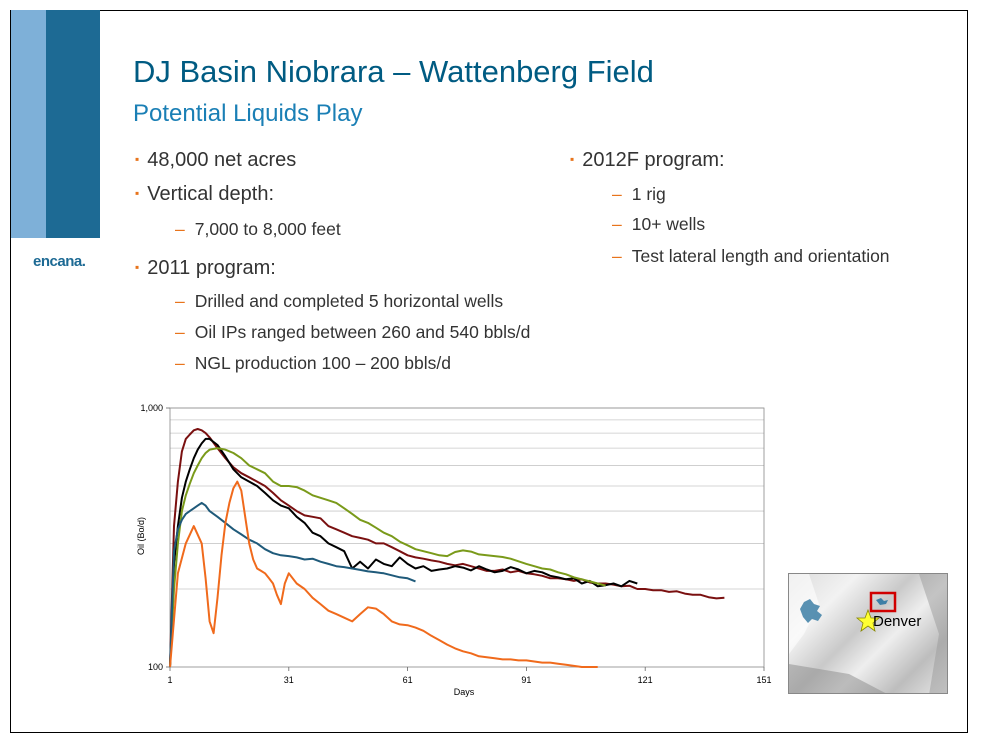  I want to click on location-map: Denver, so click(868, 633).